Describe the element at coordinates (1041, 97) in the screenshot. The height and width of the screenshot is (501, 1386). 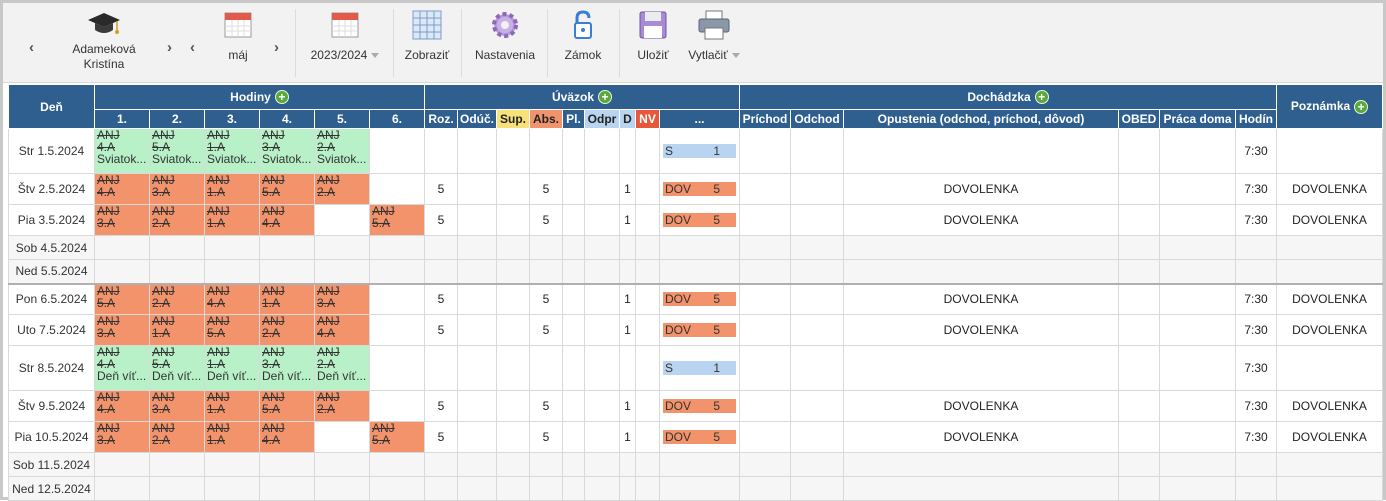
I see `add-dochadzka-icon: +` at that location.